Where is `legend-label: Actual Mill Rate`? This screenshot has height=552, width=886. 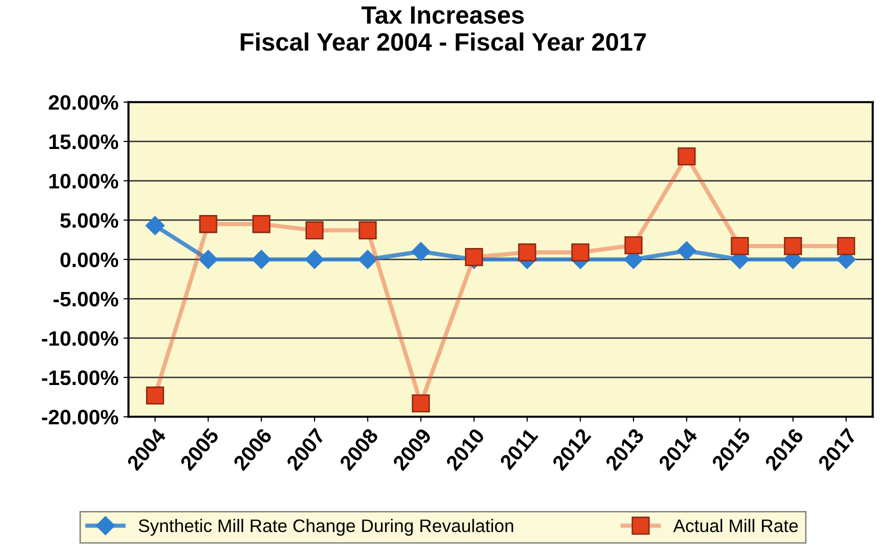
legend-label: Actual Mill Rate is located at coordinates (735, 525).